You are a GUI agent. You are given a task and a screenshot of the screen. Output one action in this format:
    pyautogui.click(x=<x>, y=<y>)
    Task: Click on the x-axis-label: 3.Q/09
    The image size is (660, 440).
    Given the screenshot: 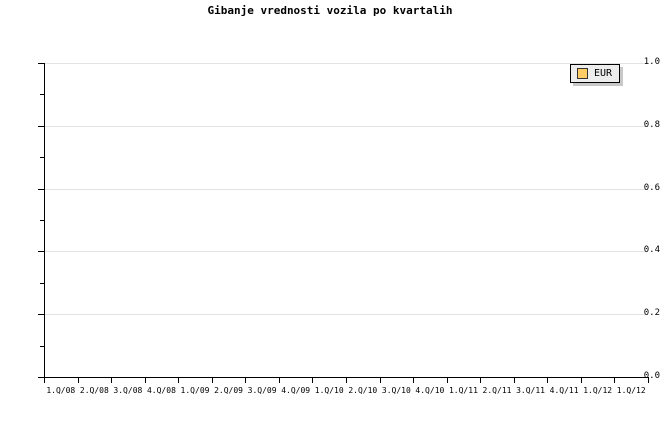 What is the action you would take?
    pyautogui.click(x=262, y=390)
    